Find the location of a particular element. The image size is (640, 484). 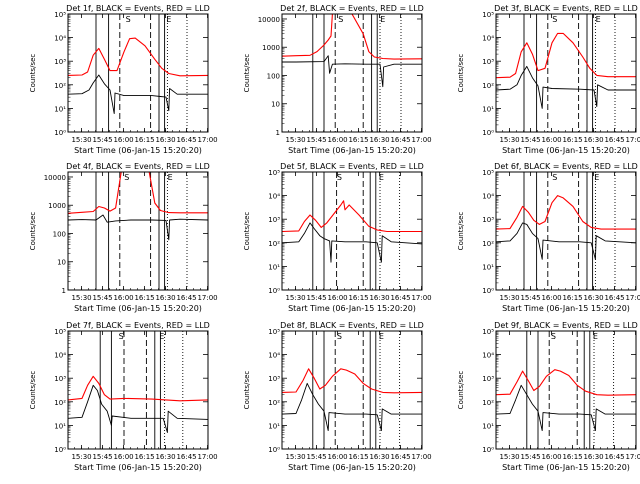

y-tick-label: 1 is located at coordinates (64, 291).